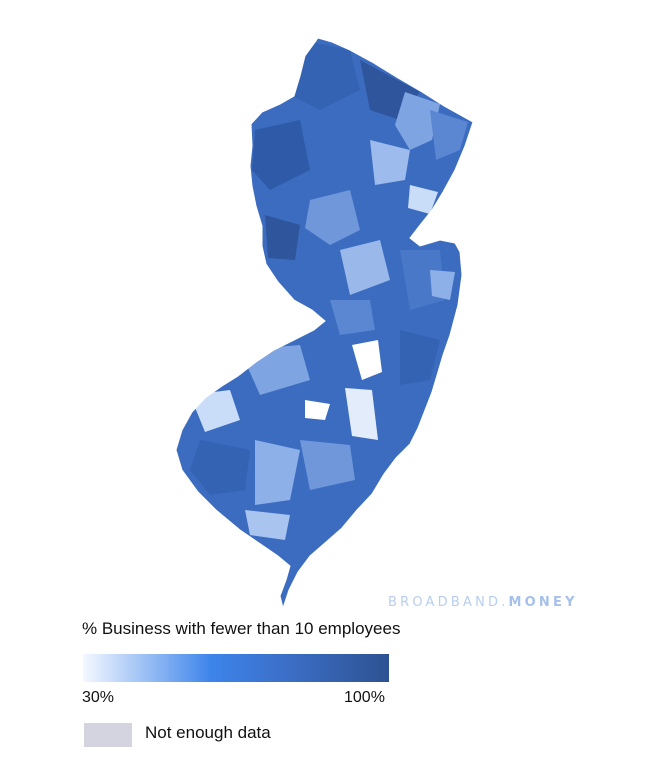 The image size is (646, 783). I want to click on region-atlantic, so click(327, 465).